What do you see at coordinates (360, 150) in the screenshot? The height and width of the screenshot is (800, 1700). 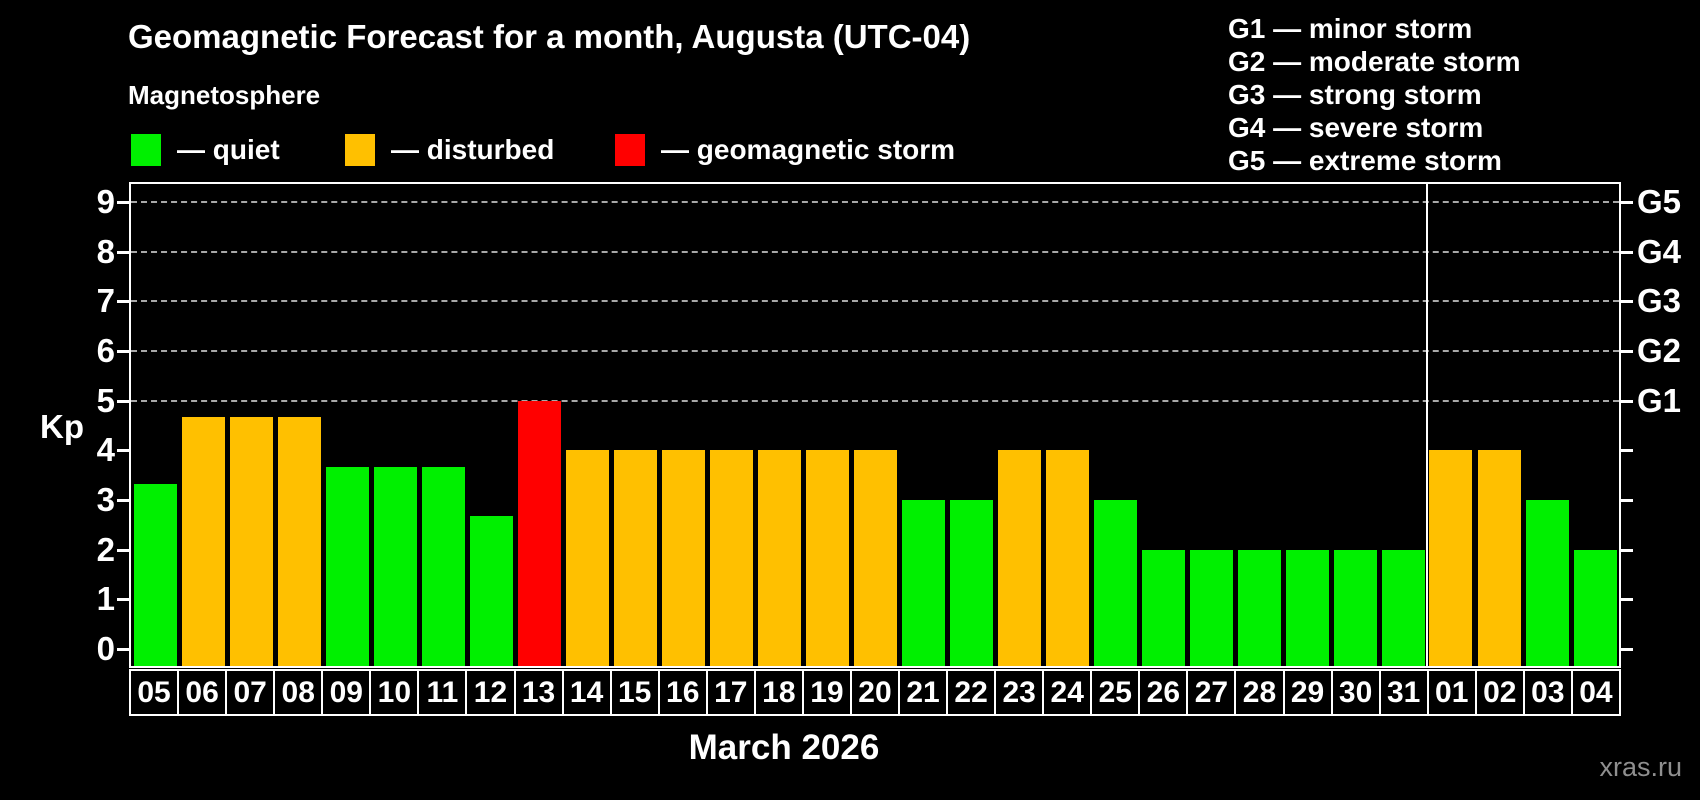 I see `disturbed-color-swatch` at bounding box center [360, 150].